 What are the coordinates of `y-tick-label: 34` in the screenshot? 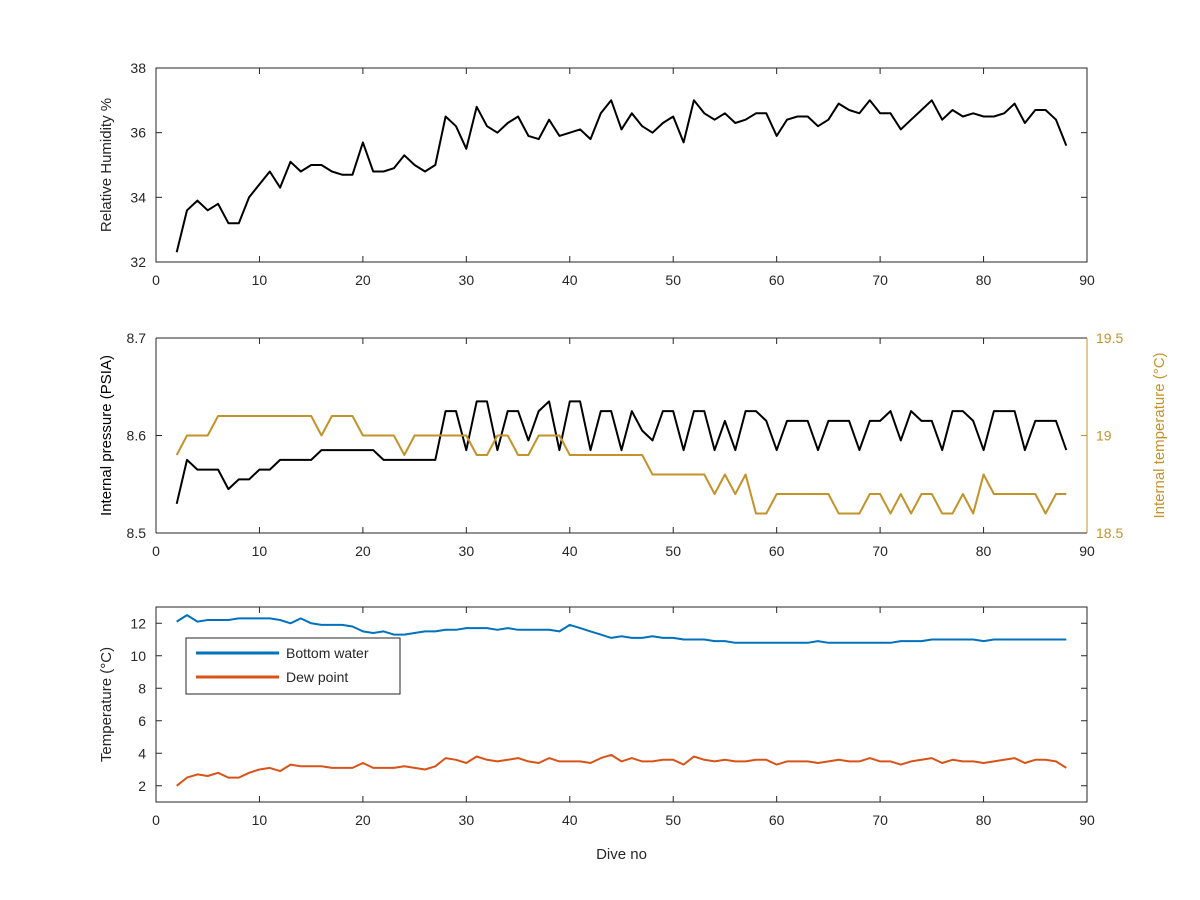 It's located at (138, 197).